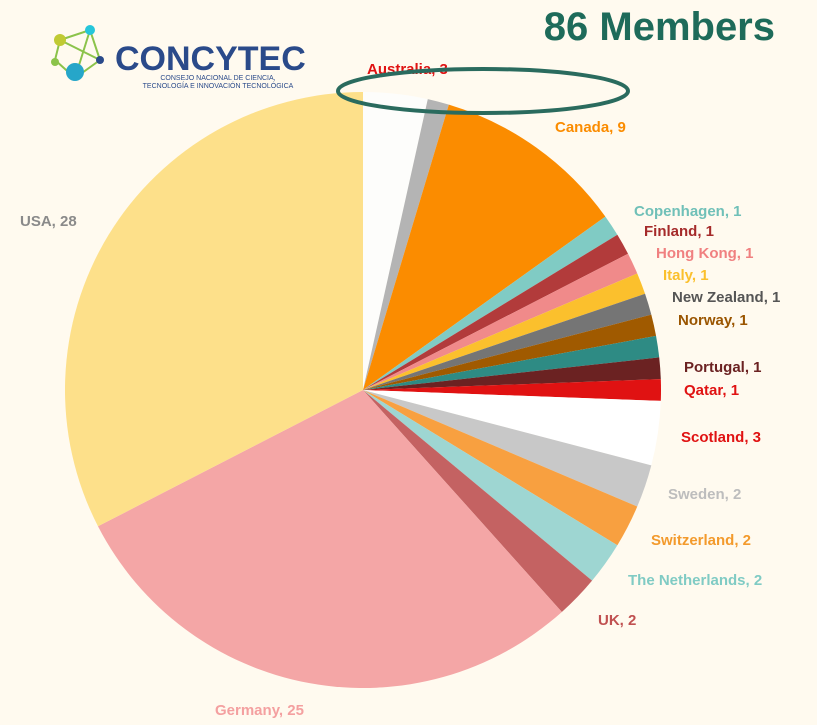 The image size is (817, 725). Describe the element at coordinates (695, 580) in the screenshot. I see `data-label: The Netherlands, 2` at that location.